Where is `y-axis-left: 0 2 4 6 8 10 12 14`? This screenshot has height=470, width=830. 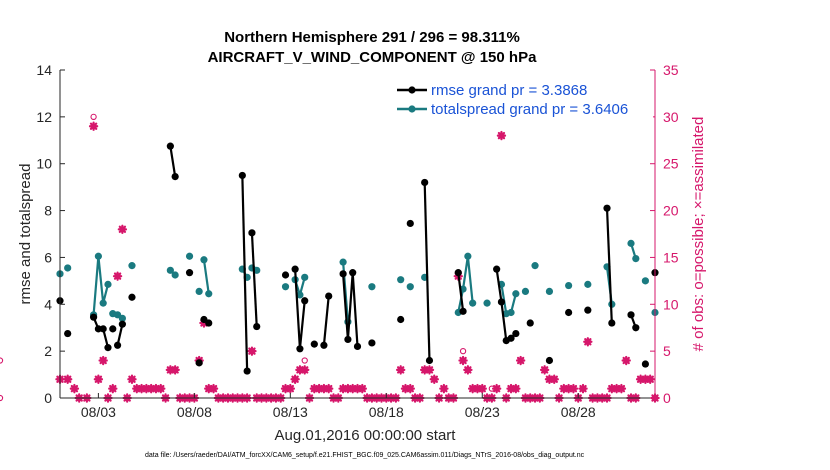 y-axis-left: 0 2 4 6 8 10 12 14 is located at coordinates (50, 234).